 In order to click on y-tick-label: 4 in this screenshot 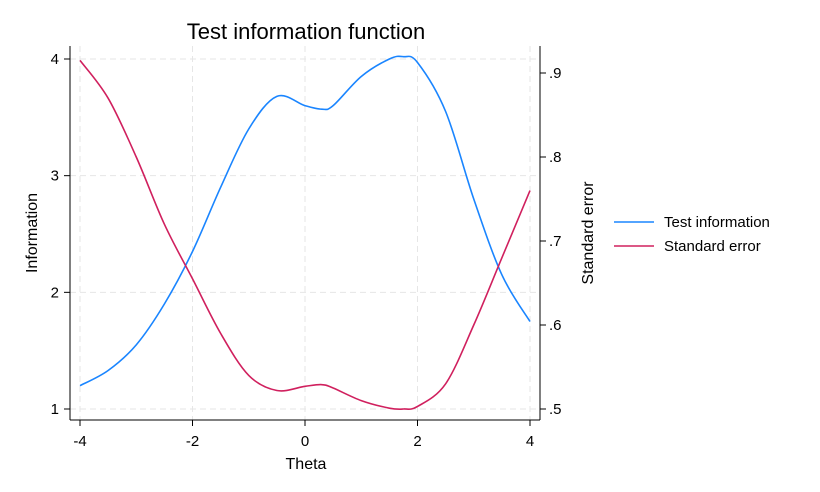, I will do `click(55, 59)`.